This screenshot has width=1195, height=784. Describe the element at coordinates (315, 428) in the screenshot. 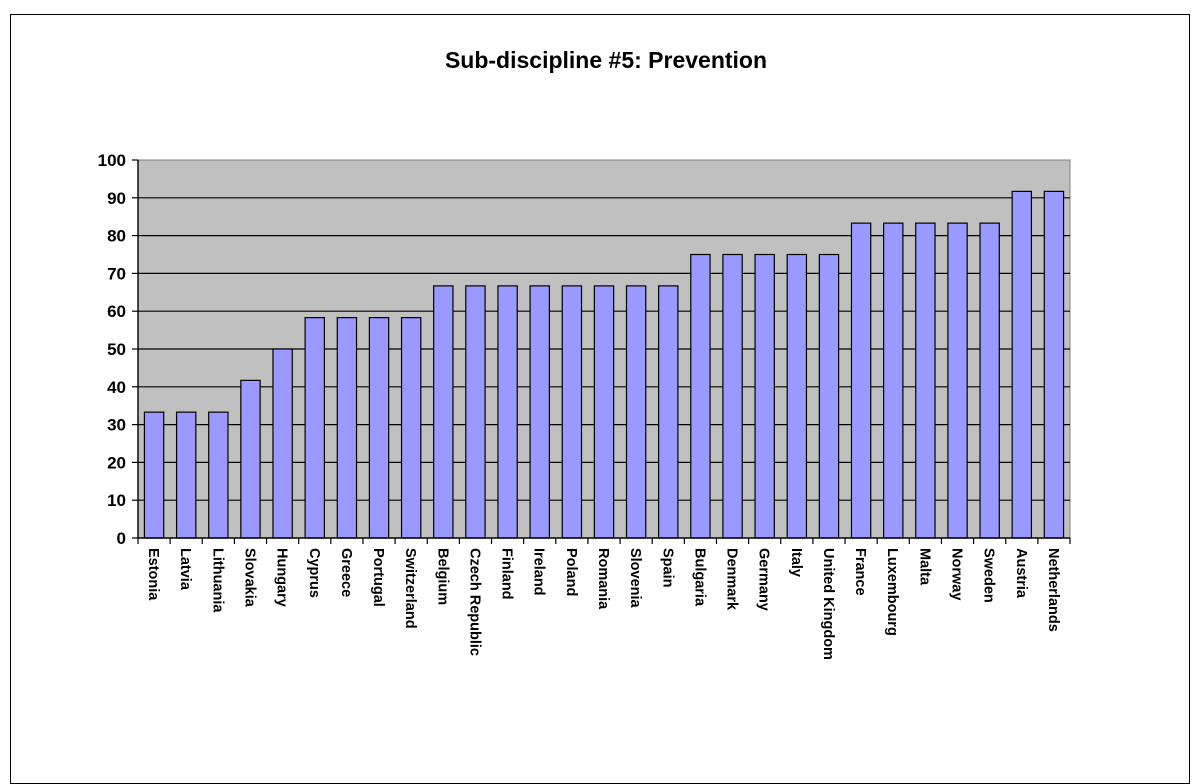

I see `bar-cyprus` at that location.